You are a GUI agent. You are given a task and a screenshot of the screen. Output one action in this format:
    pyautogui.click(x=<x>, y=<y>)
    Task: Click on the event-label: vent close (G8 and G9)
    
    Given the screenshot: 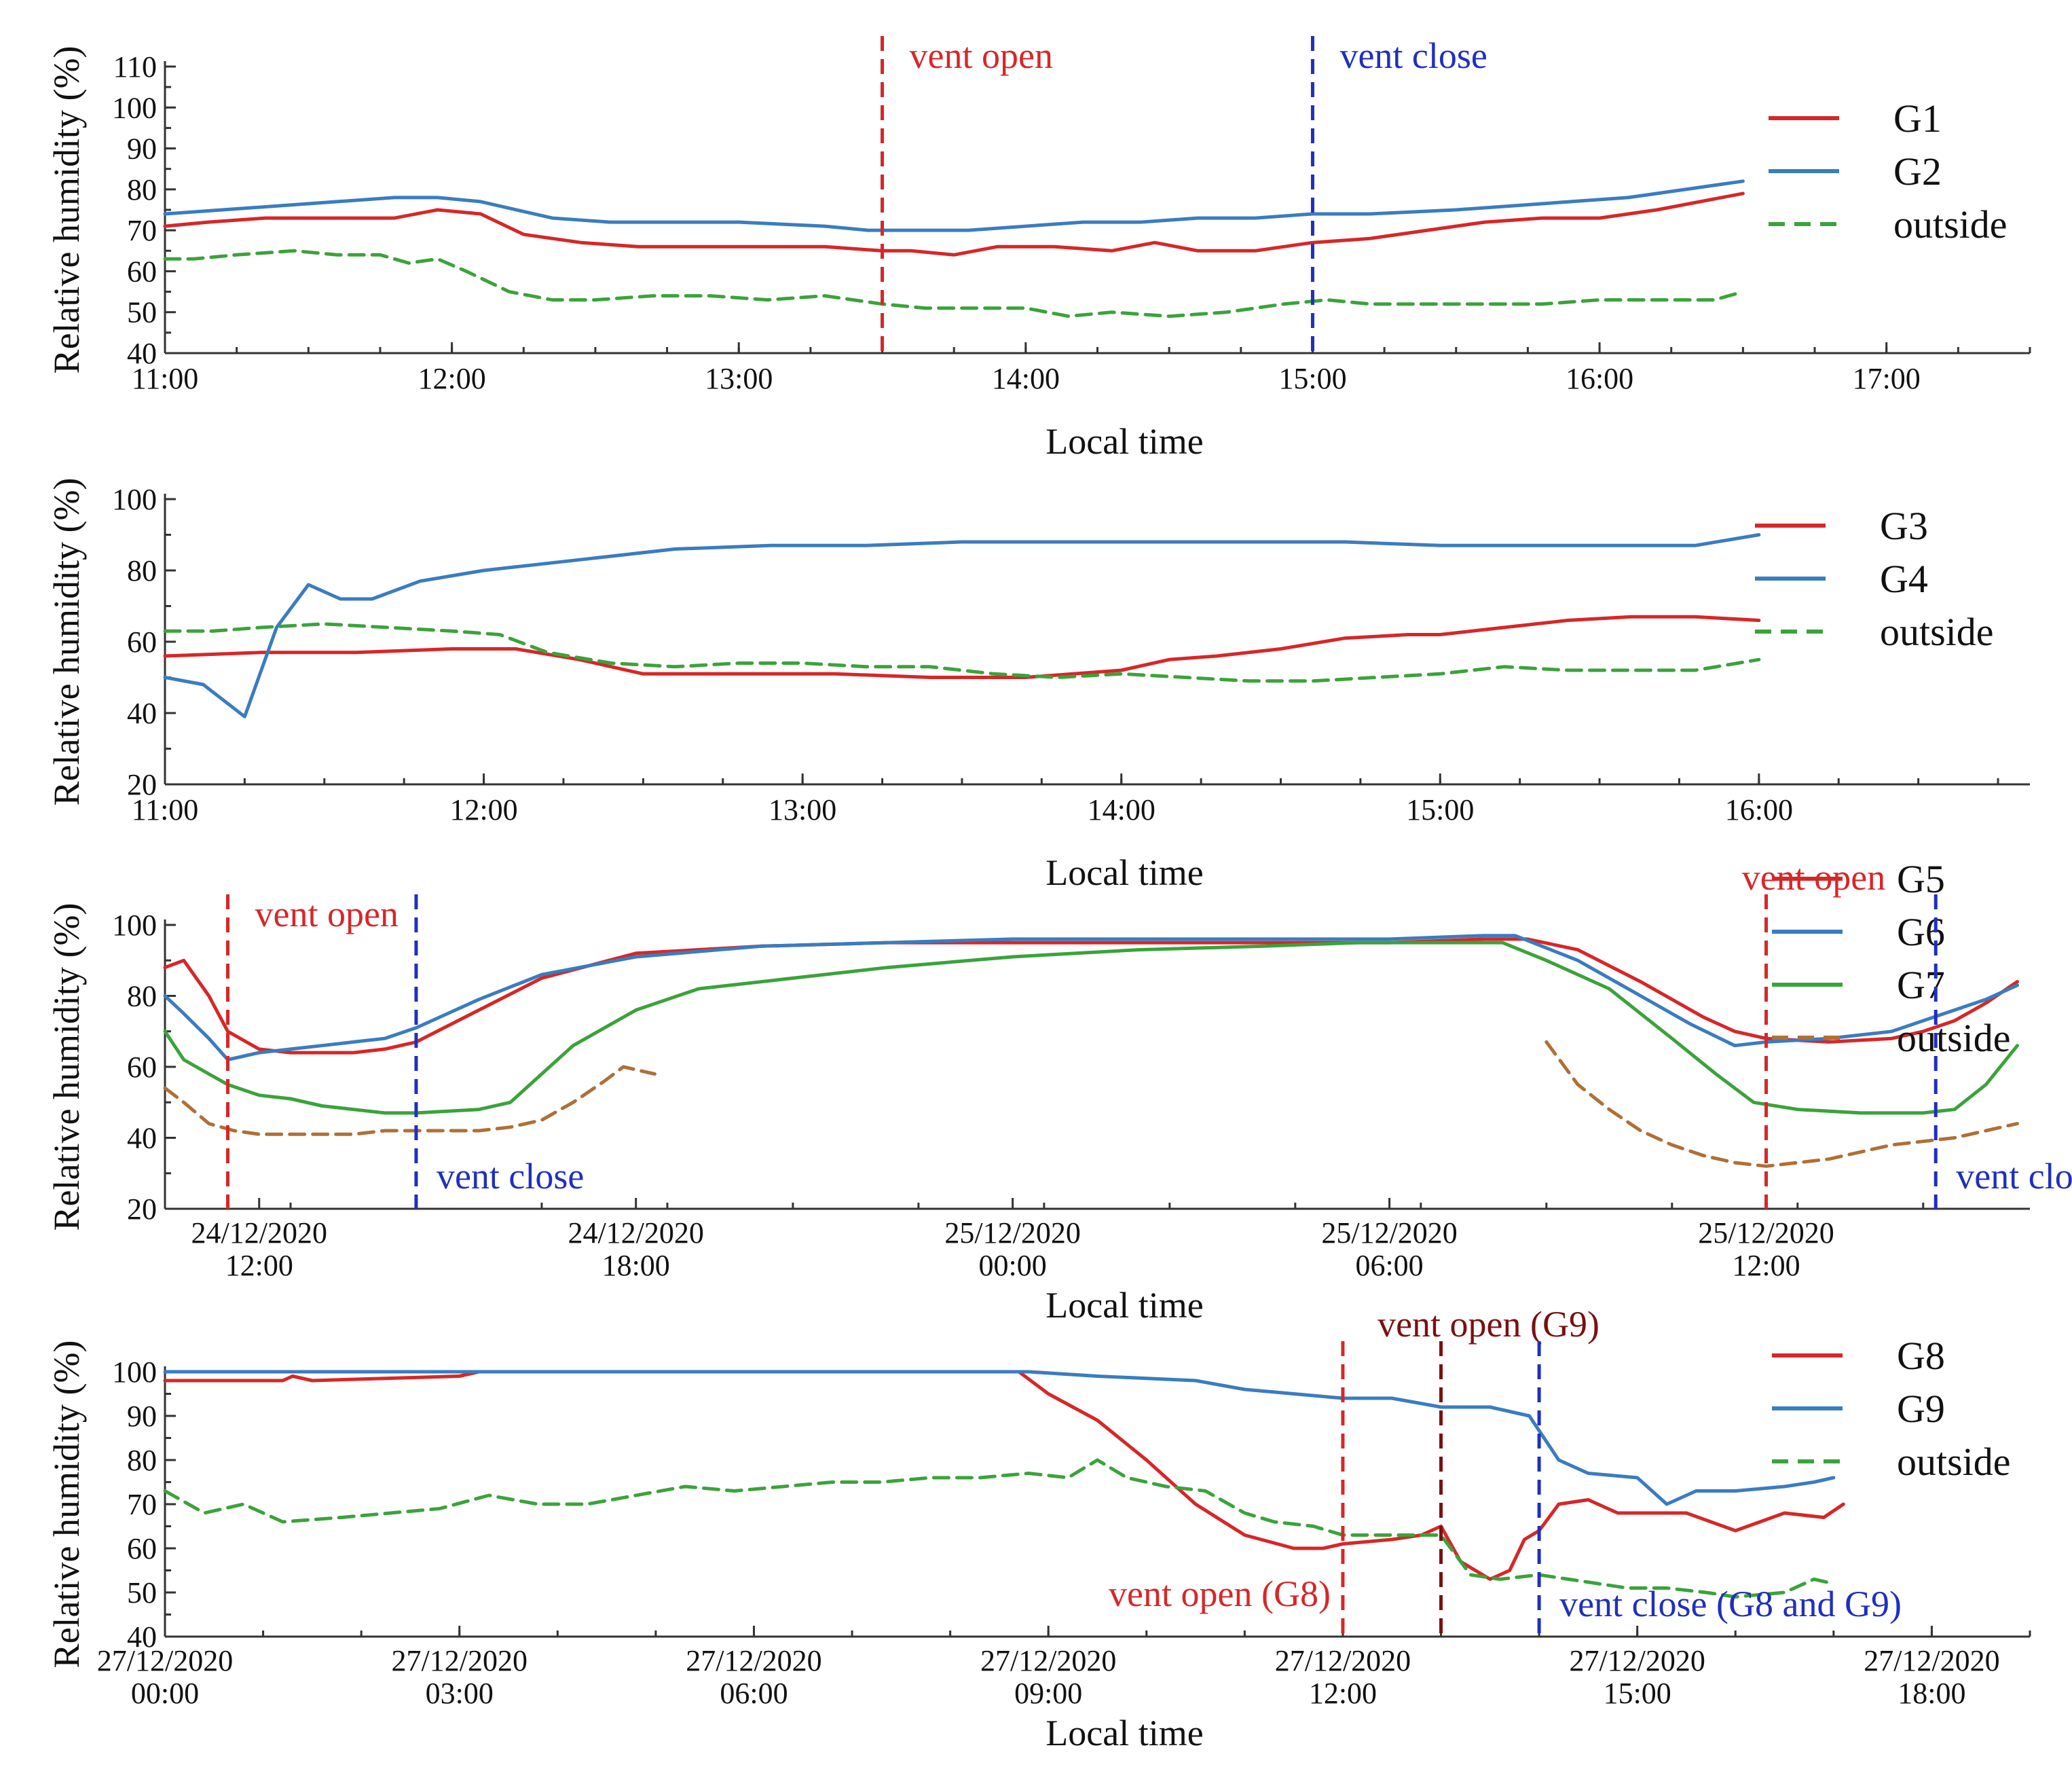 What is the action you would take?
    pyautogui.click(x=1731, y=1604)
    